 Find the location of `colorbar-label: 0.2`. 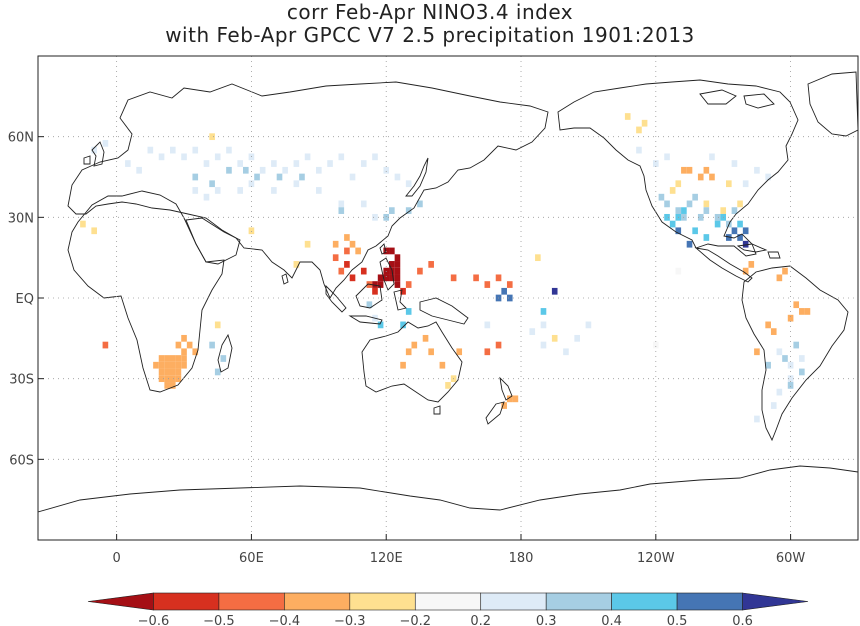

colorbar-label: 0.2 is located at coordinates (480, 620).